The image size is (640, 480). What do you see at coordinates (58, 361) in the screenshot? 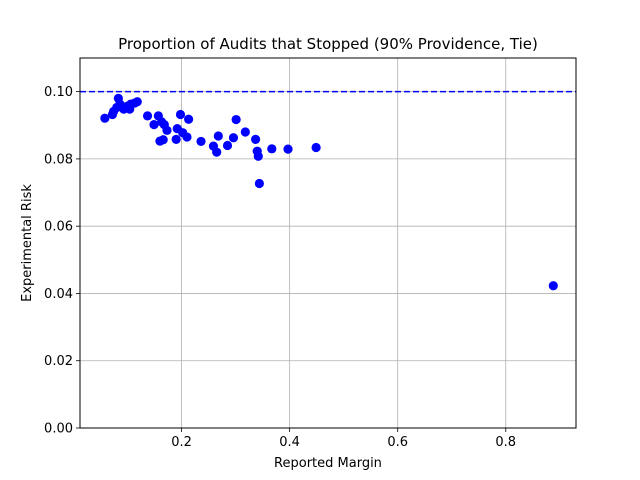
I see `y-tick-label: 0.02` at bounding box center [58, 361].